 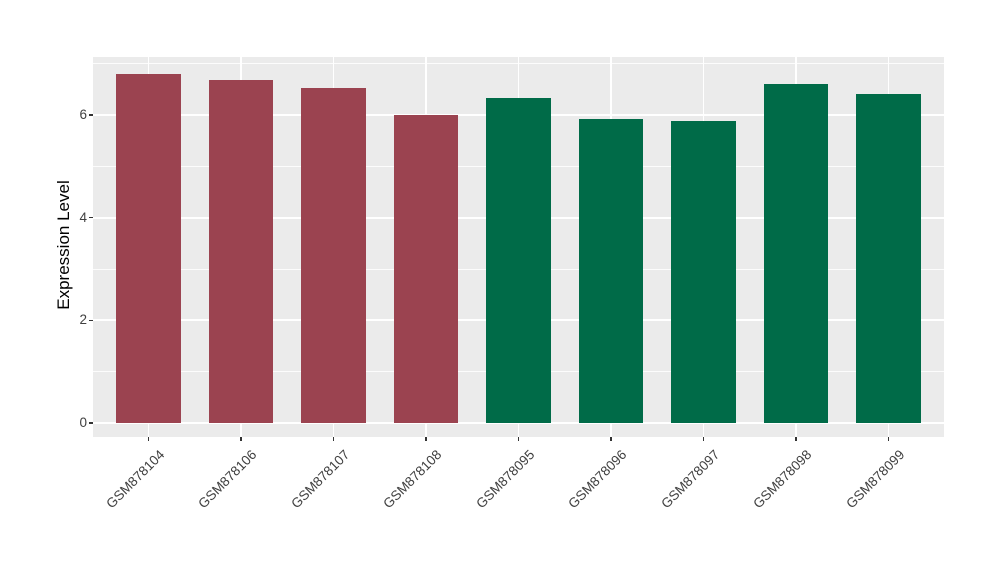 What do you see at coordinates (875, 479) in the screenshot?
I see `x-tick-label: GSM878099` at bounding box center [875, 479].